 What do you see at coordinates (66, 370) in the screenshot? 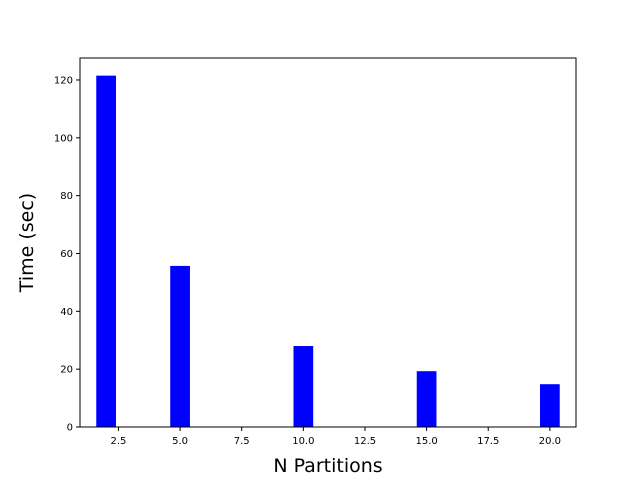
I see `y-tick-label: 20` at bounding box center [66, 370].